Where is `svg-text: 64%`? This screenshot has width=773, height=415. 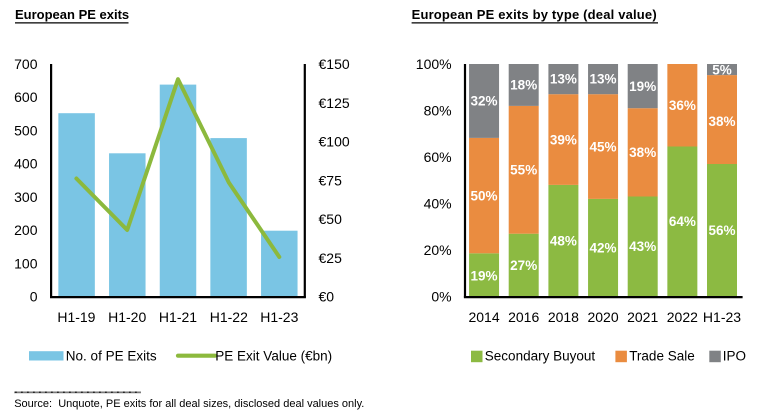 svg-text: 64% is located at coordinates (682, 221).